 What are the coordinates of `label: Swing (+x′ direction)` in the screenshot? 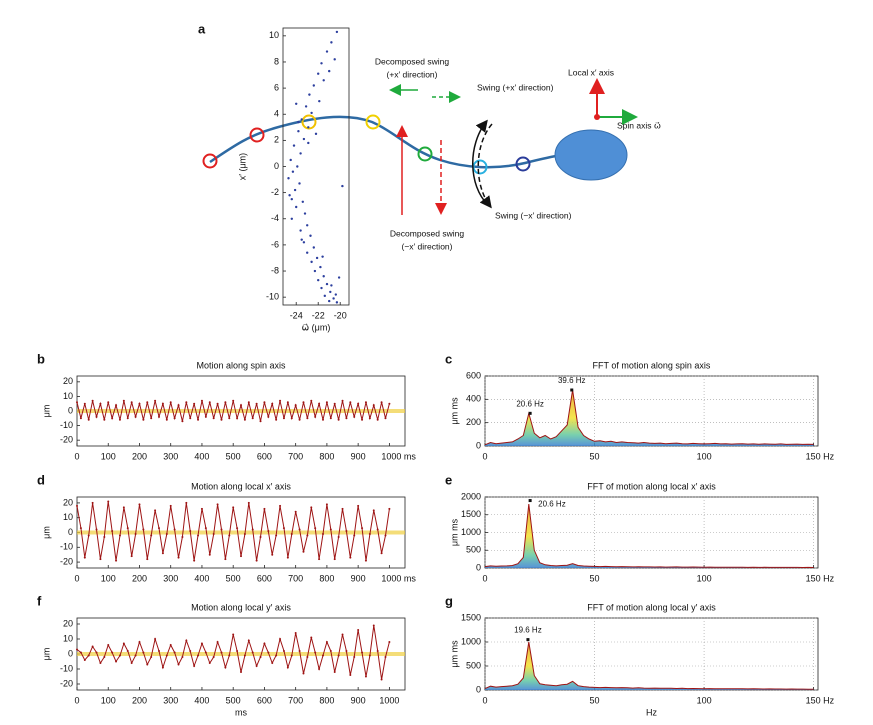 It's located at (515, 87).